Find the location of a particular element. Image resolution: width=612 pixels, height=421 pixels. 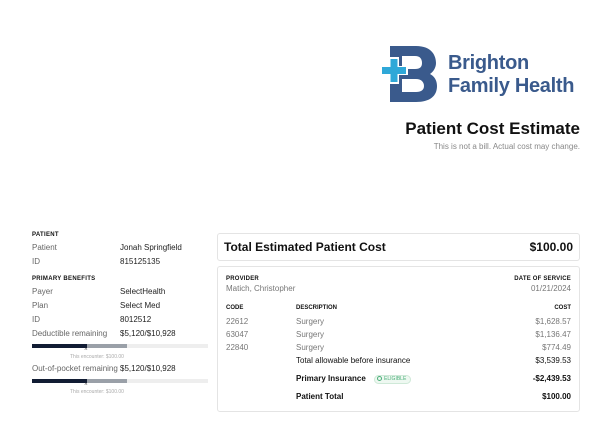

brand-logo: Brighton Family Health is located at coordinates (480, 74).